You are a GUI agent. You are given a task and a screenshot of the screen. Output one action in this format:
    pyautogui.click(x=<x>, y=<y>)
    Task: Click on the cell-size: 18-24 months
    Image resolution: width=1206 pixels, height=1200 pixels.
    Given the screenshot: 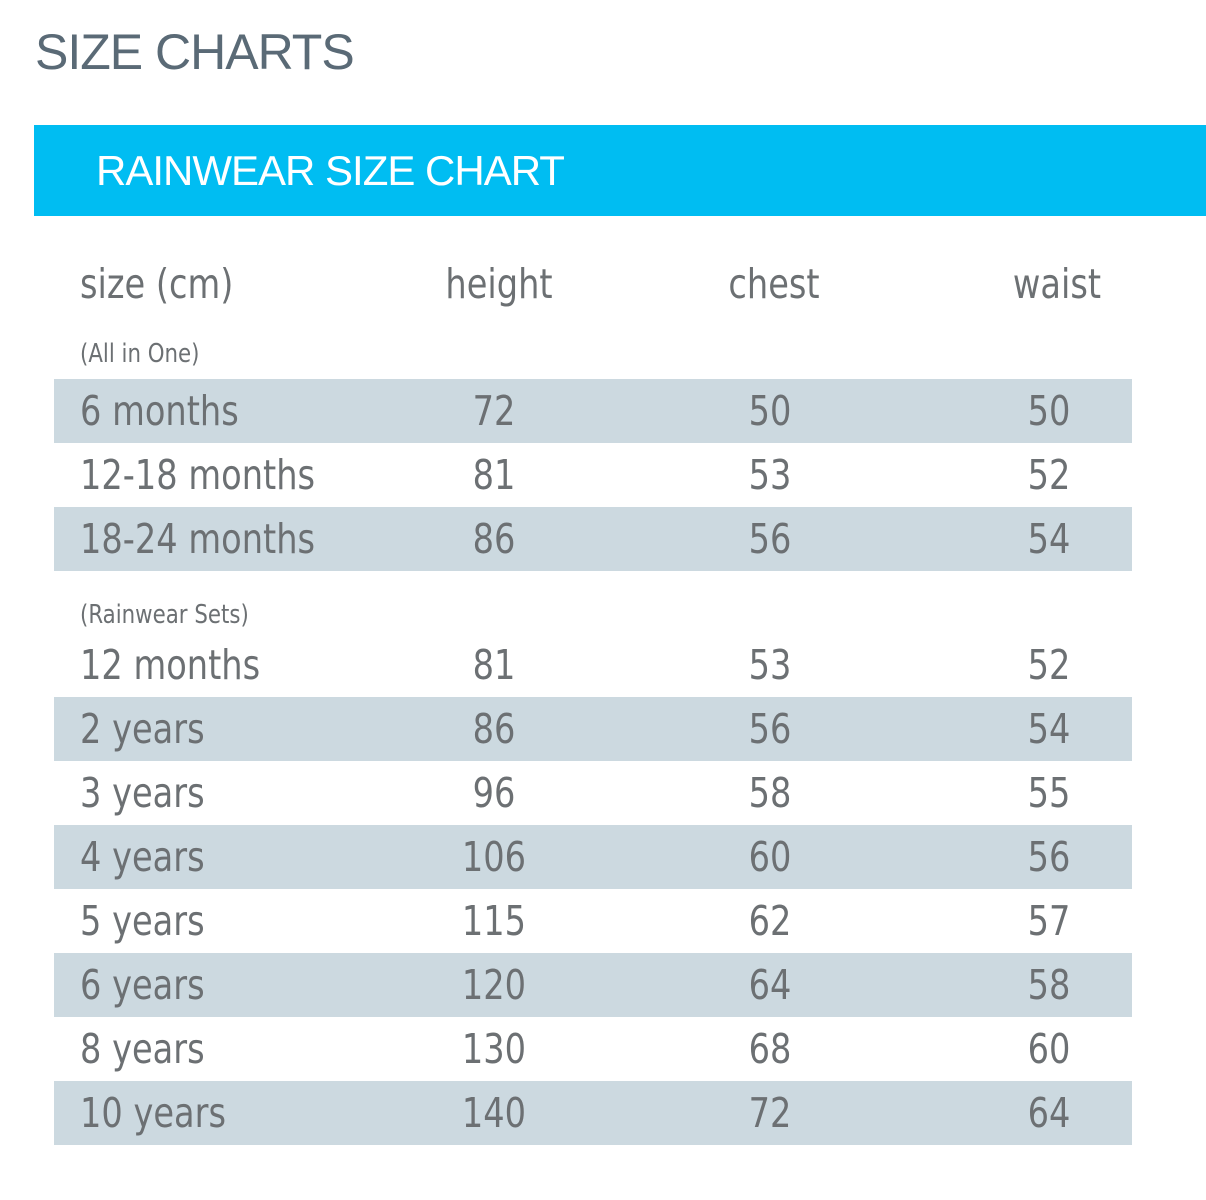 What is the action you would take?
    pyautogui.click(x=198, y=539)
    